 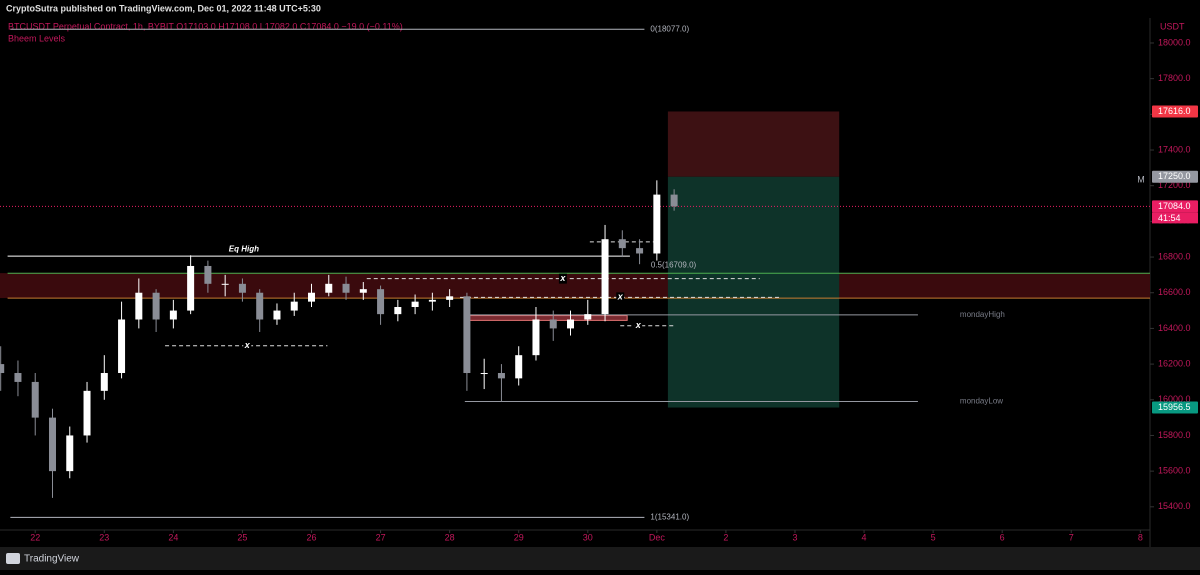 What do you see at coordinates (52, 559) in the screenshot?
I see `brand: TradingView` at bounding box center [52, 559].